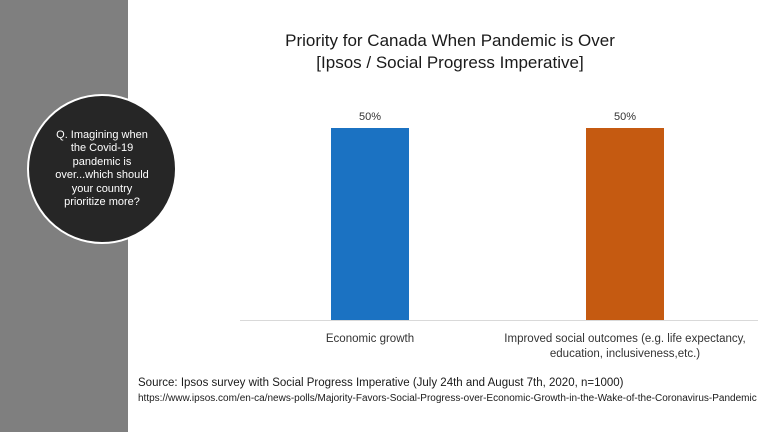 Image resolution: width=768 pixels, height=432 pixels. I want to click on chart-title-line-2: [Ipsos / Social Progress Imperative], so click(450, 62).